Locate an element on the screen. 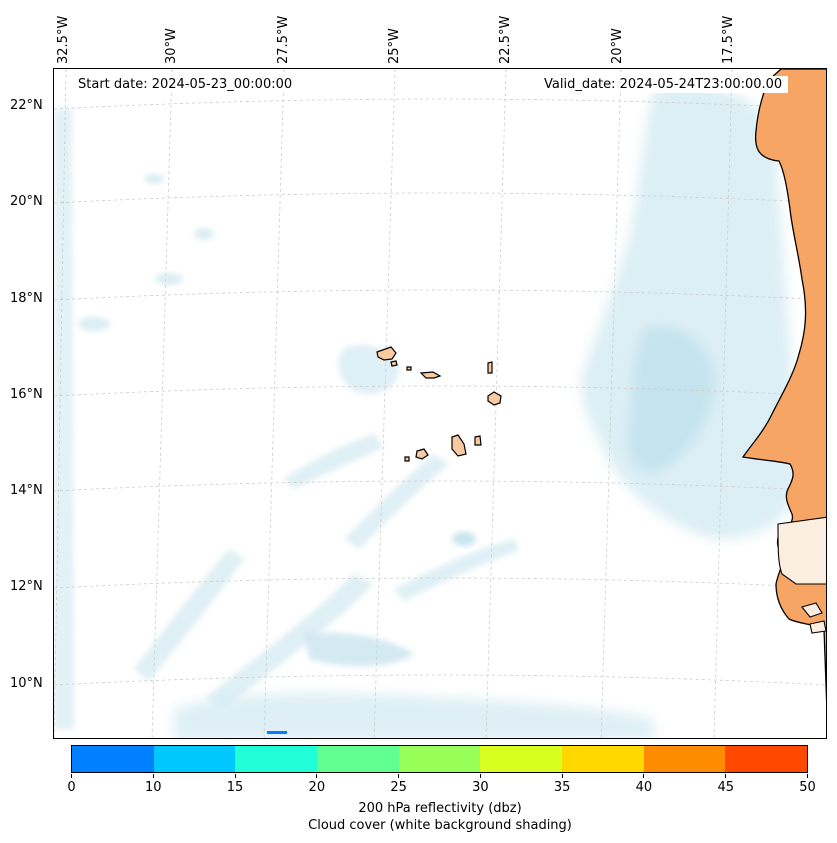 The image size is (837, 843). colorbar-tick-label: 40 is located at coordinates (644, 787).